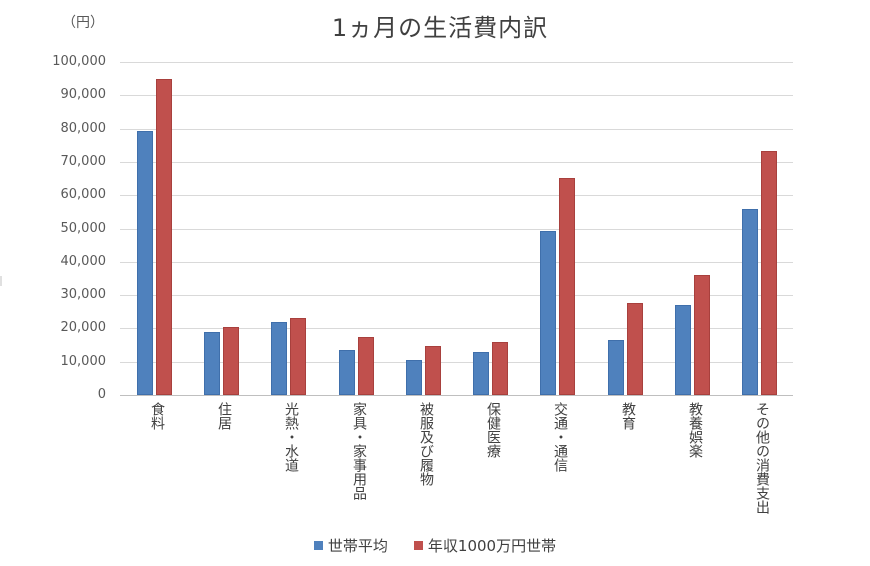 Image resolution: width=870 pixels, height=566 pixels. What do you see at coordinates (357, 546) in the screenshot?
I see `legend-label: 世帯平均` at bounding box center [357, 546].